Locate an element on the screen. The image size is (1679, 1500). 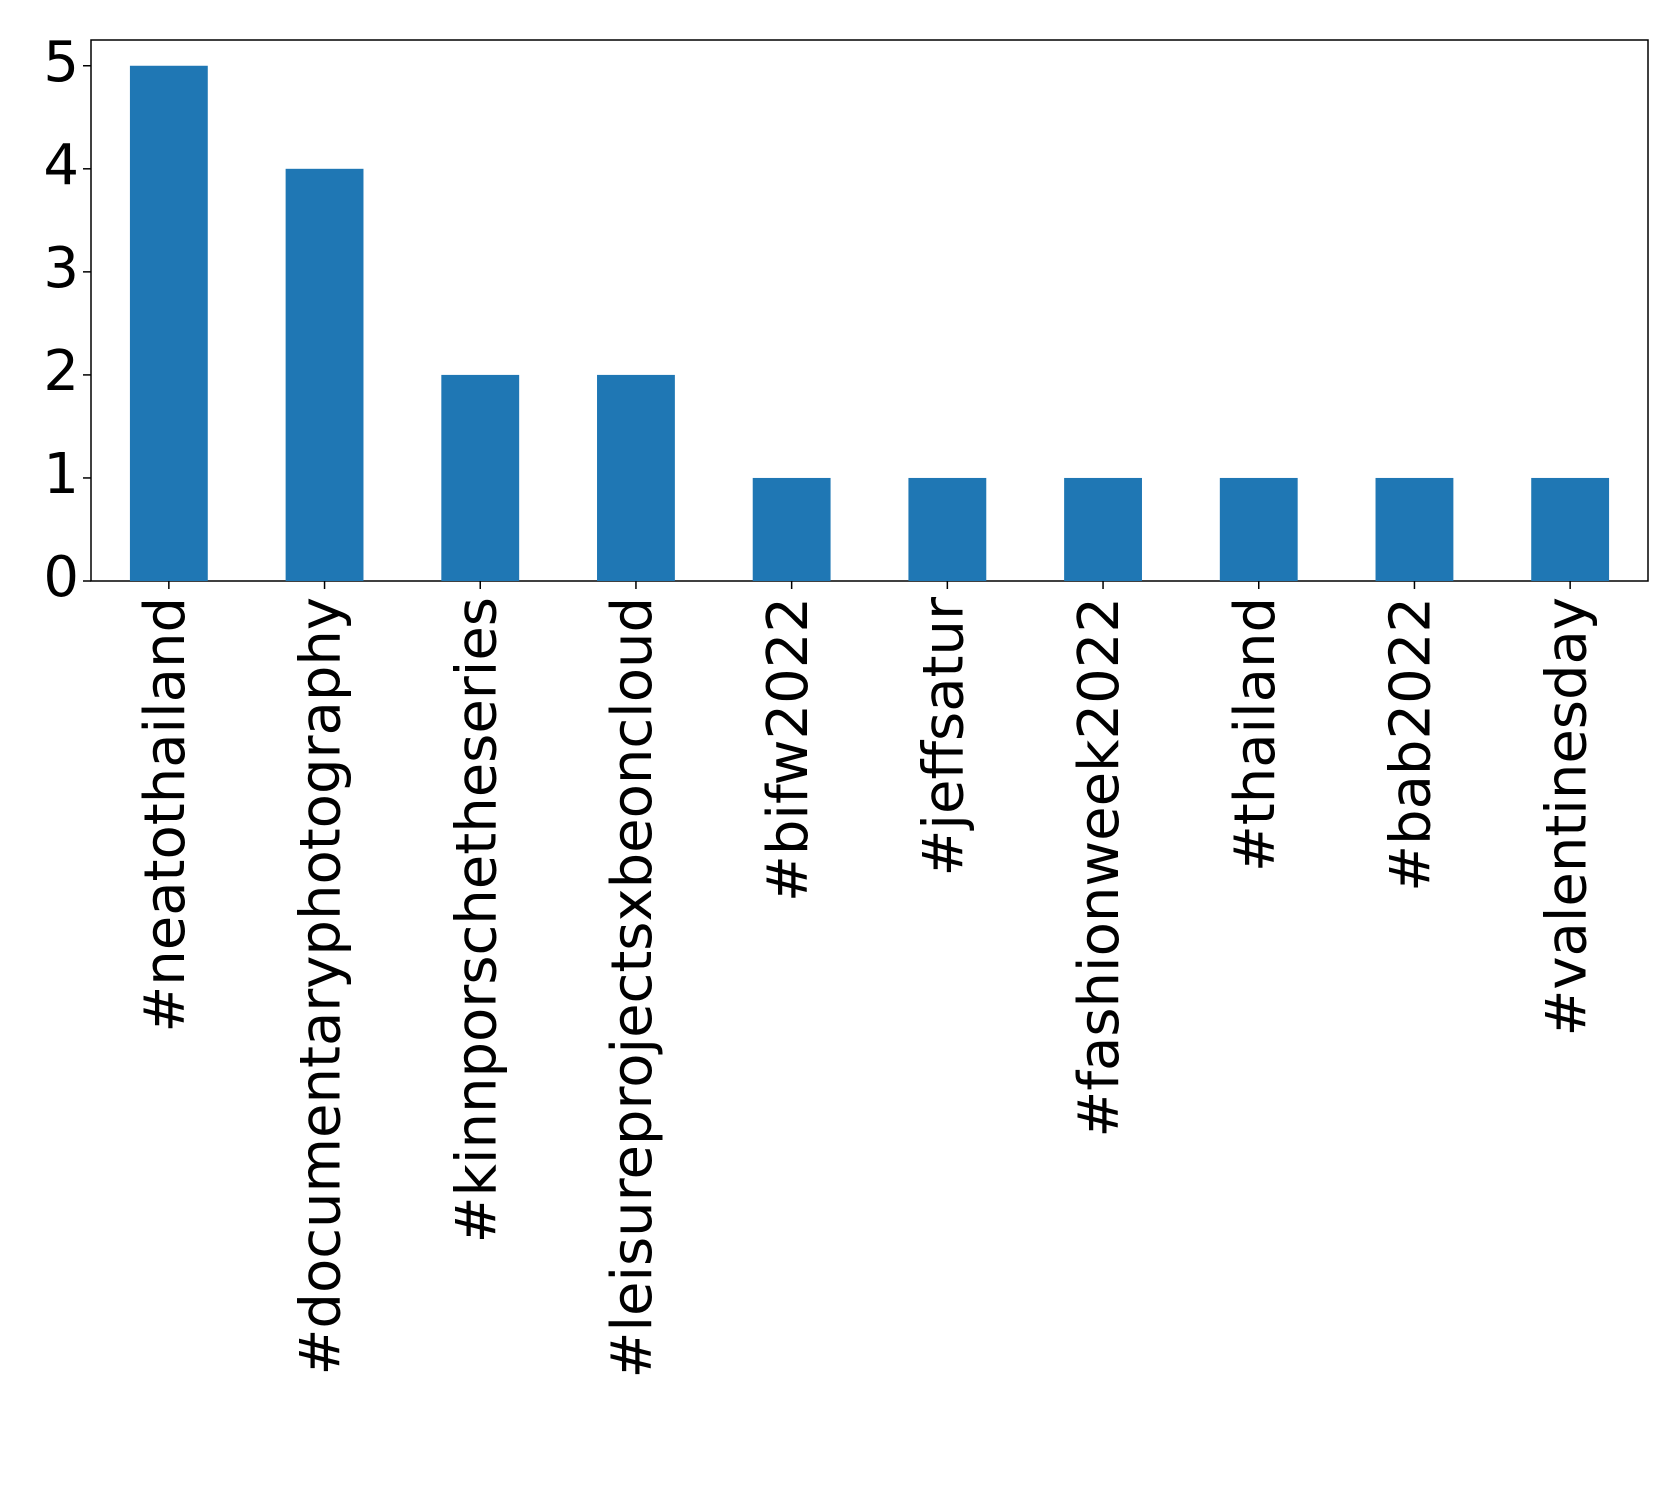
y-tick-label: 5 is located at coordinates (61, 62).